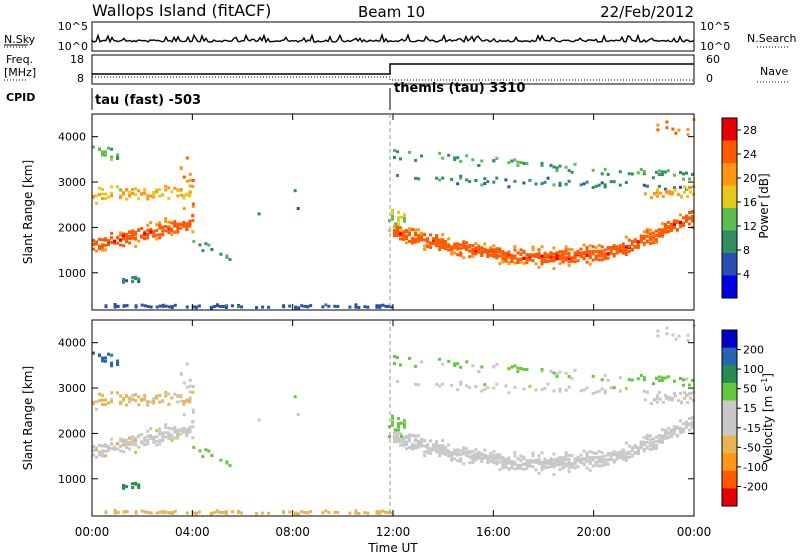 Image resolution: width=800 pixels, height=558 pixels. Describe the element at coordinates (694, 532) in the screenshot. I see `x-tick-label: 00:00` at that location.